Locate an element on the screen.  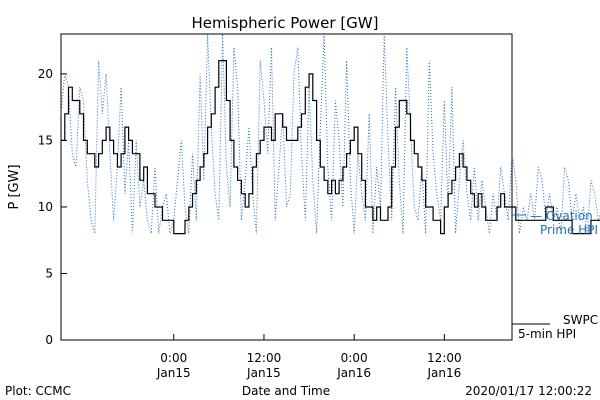
y-tick-label: 10 is located at coordinates (45, 207).